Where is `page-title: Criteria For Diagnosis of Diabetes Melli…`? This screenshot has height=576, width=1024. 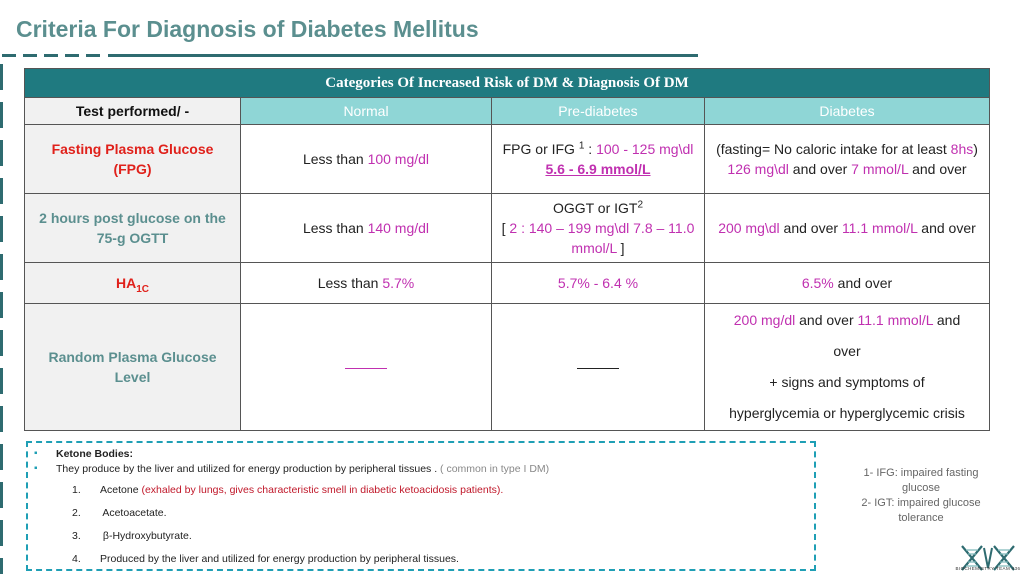
page-title: Criteria For Diagnosis of Diabetes Melli… is located at coordinates (247, 29).